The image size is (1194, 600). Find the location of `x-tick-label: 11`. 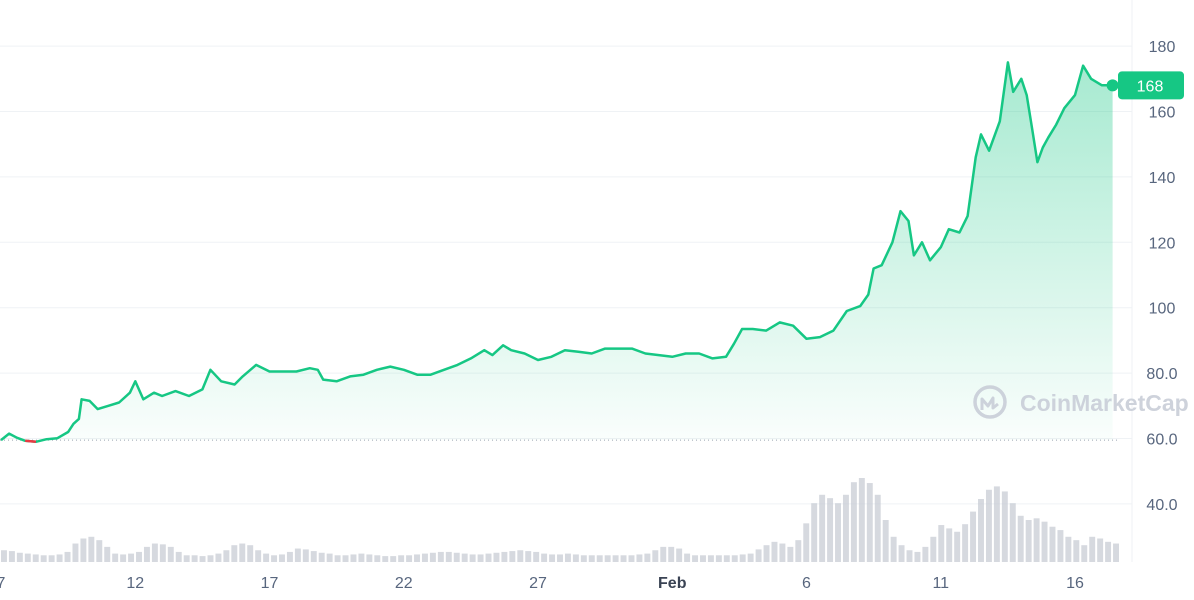

x-tick-label: 11 is located at coordinates (940, 583).